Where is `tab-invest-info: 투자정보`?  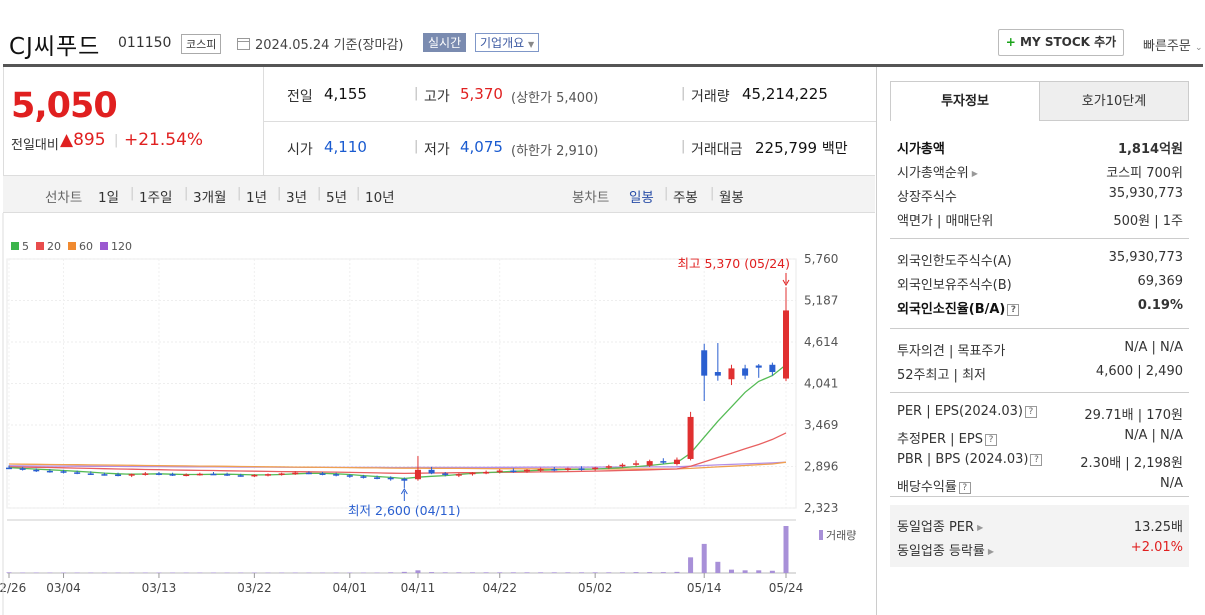
tab-invest-info: 투자정보 is located at coordinates (965, 101).